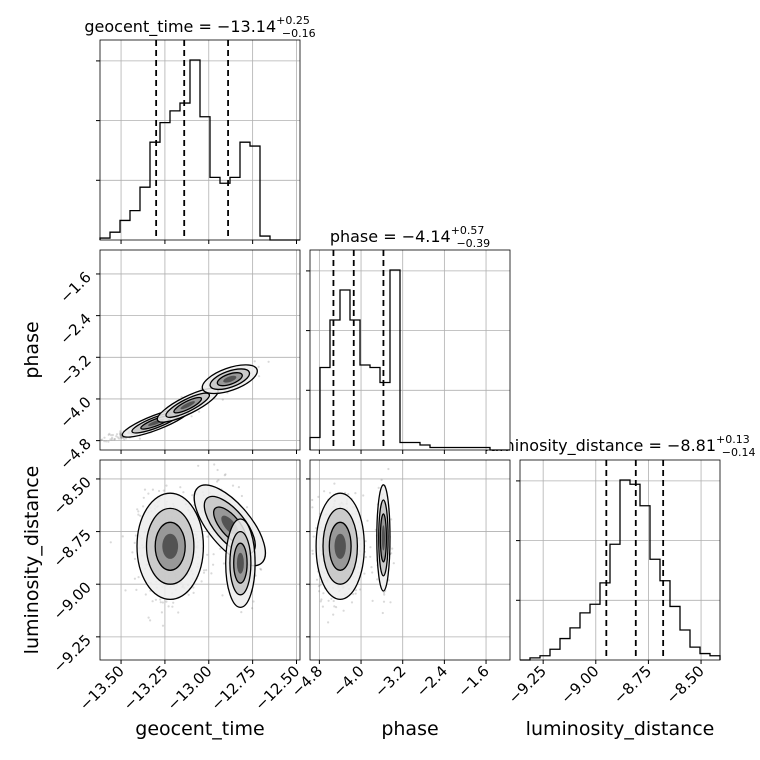  Describe the element at coordinates (75, 329) in the screenshot. I see `panel-geocent-time-vs-phase-ytick-label-3: −2.4` at that location.